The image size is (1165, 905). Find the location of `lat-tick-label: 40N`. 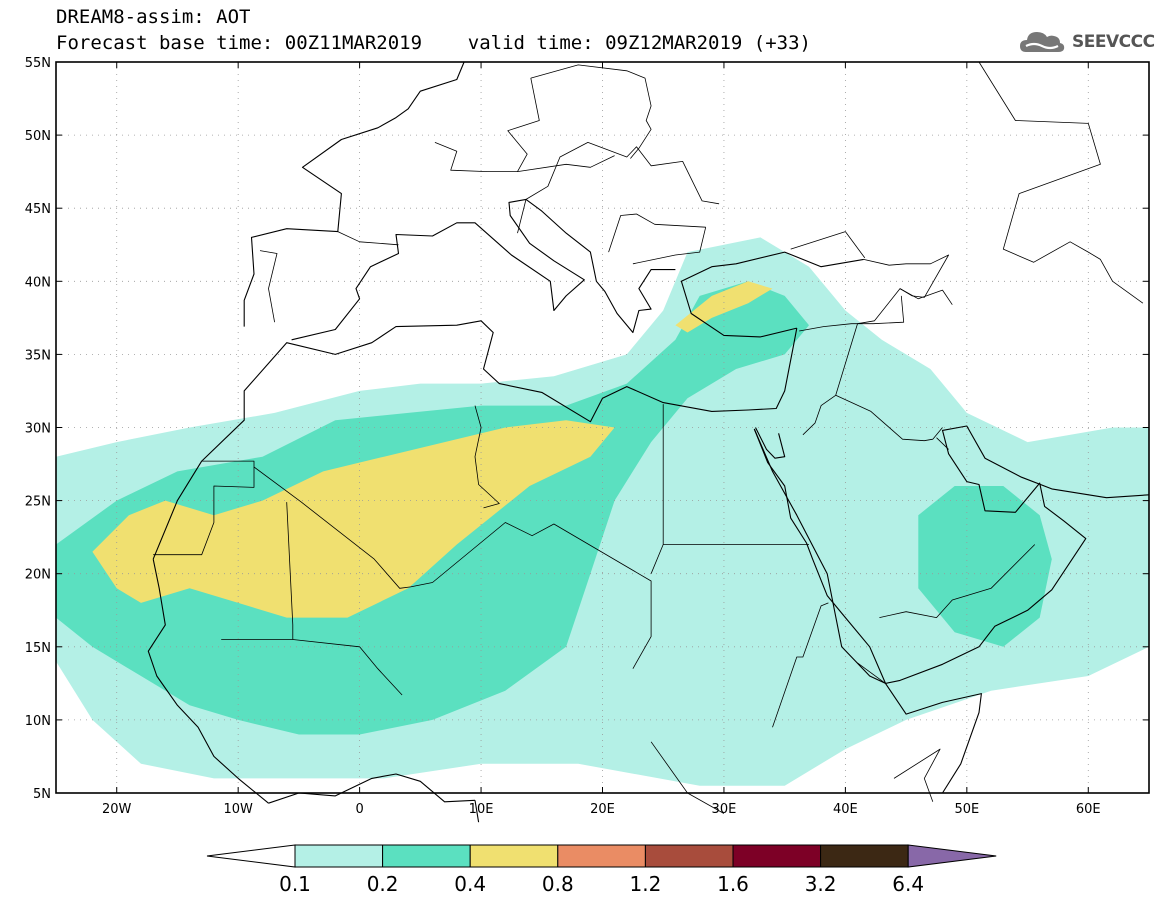

lat-tick-label: 40N is located at coordinates (38, 282).